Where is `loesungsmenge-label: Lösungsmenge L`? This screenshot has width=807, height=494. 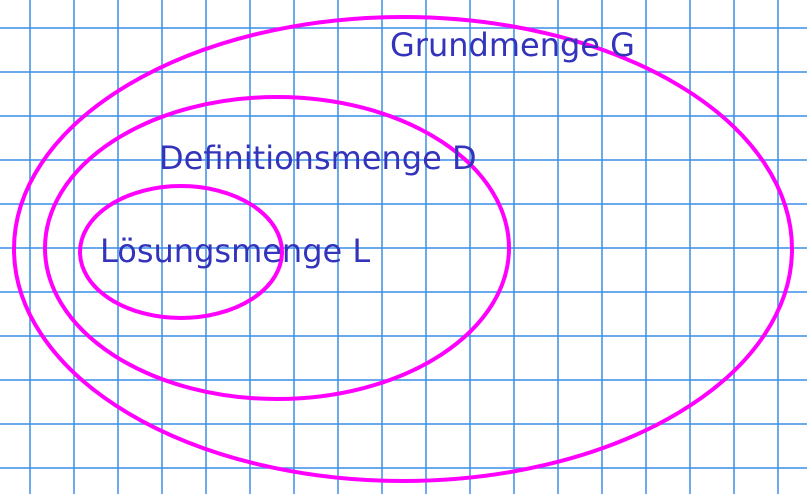 loesungsmenge-label: Lösungsmenge L is located at coordinates (235, 251).